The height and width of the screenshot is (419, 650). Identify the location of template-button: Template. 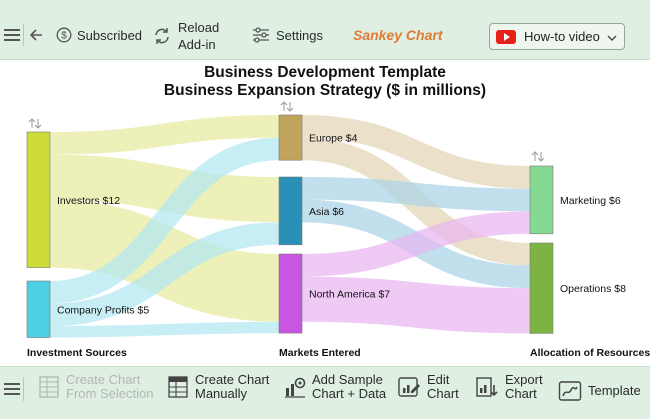
(599, 391).